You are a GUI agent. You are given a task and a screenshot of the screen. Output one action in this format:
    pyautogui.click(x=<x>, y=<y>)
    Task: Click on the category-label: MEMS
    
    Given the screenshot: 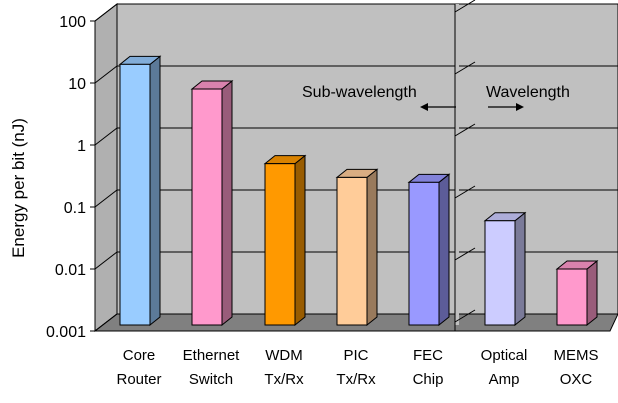 What is the action you would take?
    pyautogui.click(x=576, y=355)
    